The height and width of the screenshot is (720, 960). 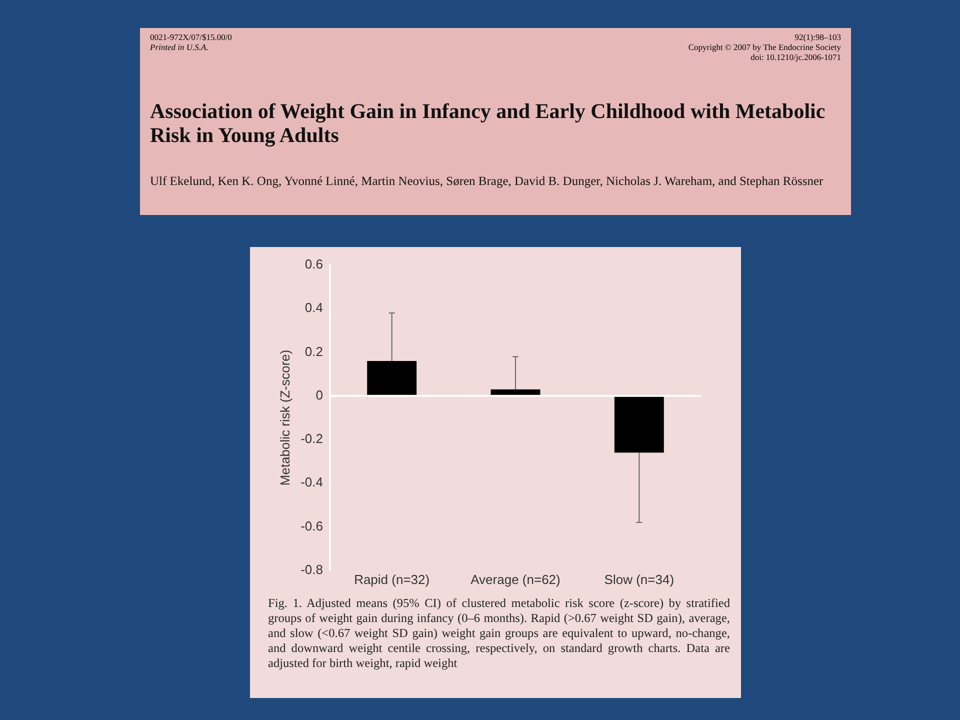 What do you see at coordinates (313, 308) in the screenshot?
I see `y-tick-label: 0.4` at bounding box center [313, 308].